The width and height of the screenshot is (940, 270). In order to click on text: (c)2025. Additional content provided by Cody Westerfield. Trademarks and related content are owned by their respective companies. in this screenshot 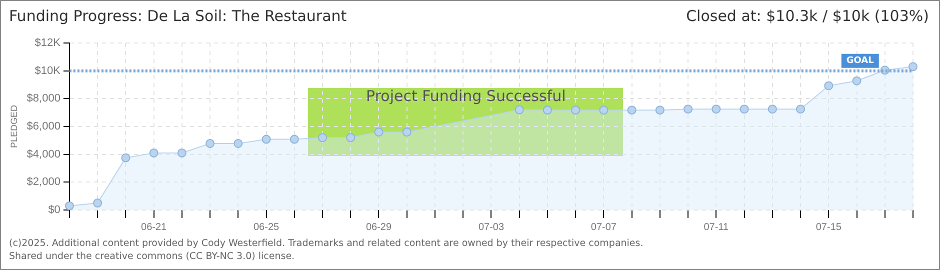, I will do `click(326, 243)`.